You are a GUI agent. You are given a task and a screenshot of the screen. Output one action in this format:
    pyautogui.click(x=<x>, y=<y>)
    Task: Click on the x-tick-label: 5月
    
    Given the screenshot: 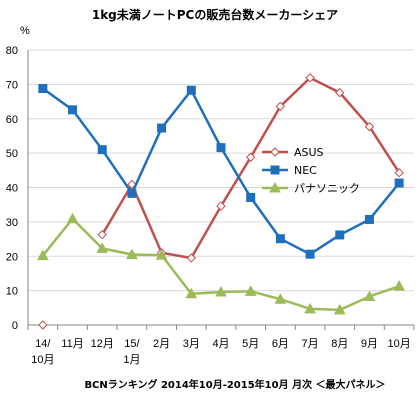 What is the action you would take?
    pyautogui.click(x=250, y=344)
    